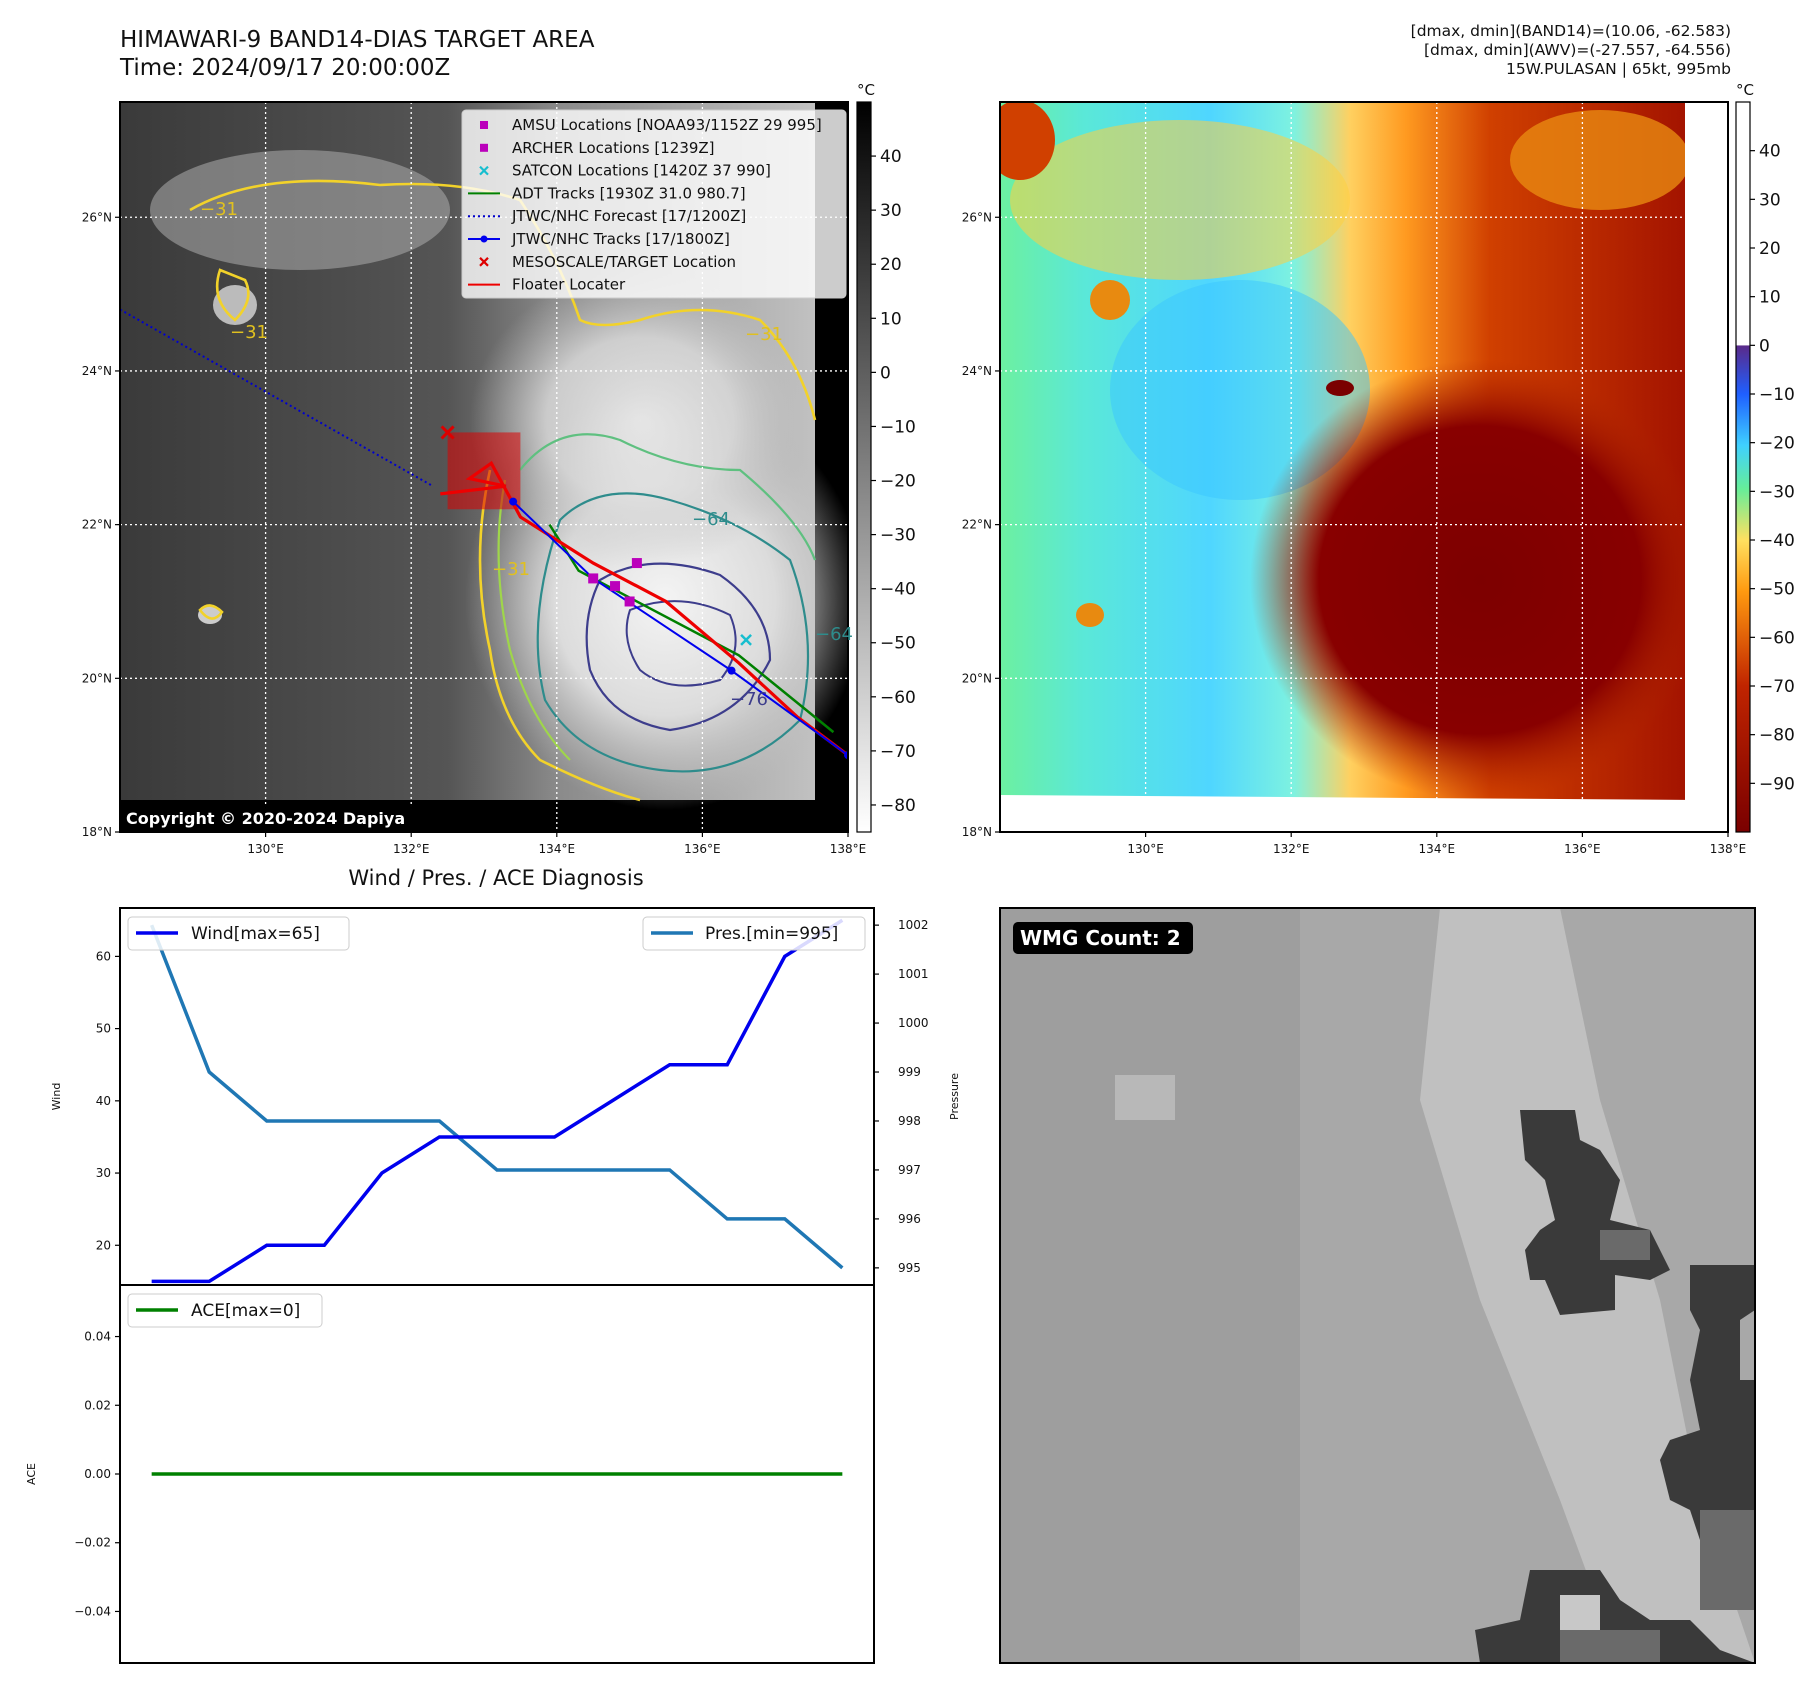 The image size is (1813, 1690). Describe the element at coordinates (641, 171) in the screenshot. I see `legend-entry: SATCON Locations [1420Z 37 990]` at that location.